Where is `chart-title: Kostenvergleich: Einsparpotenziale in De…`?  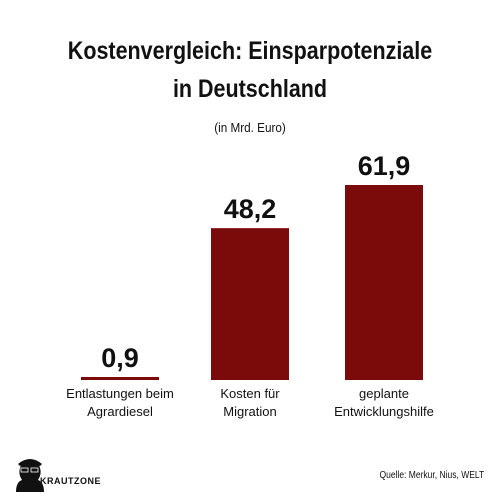 chart-title: Kostenvergleich: Einsparpotenziale in De… is located at coordinates (250, 70).